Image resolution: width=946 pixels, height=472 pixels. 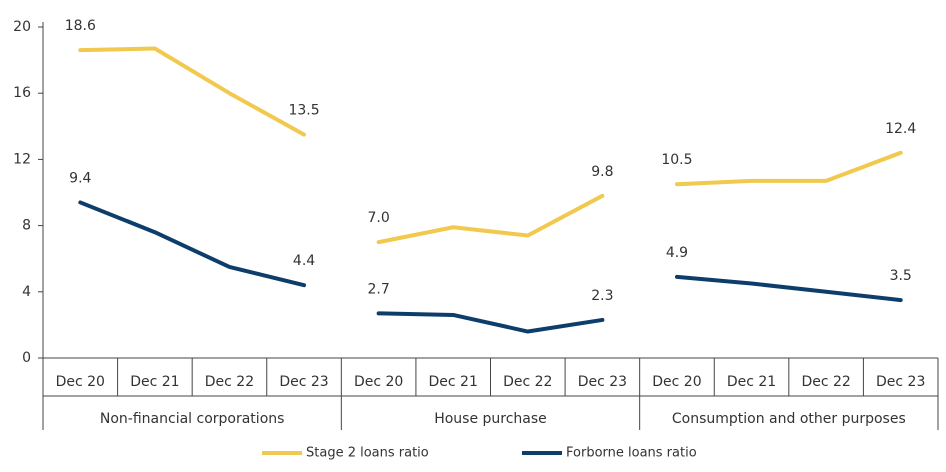 What do you see at coordinates (304, 261) in the screenshot?
I see `data-label: 4.4` at bounding box center [304, 261].